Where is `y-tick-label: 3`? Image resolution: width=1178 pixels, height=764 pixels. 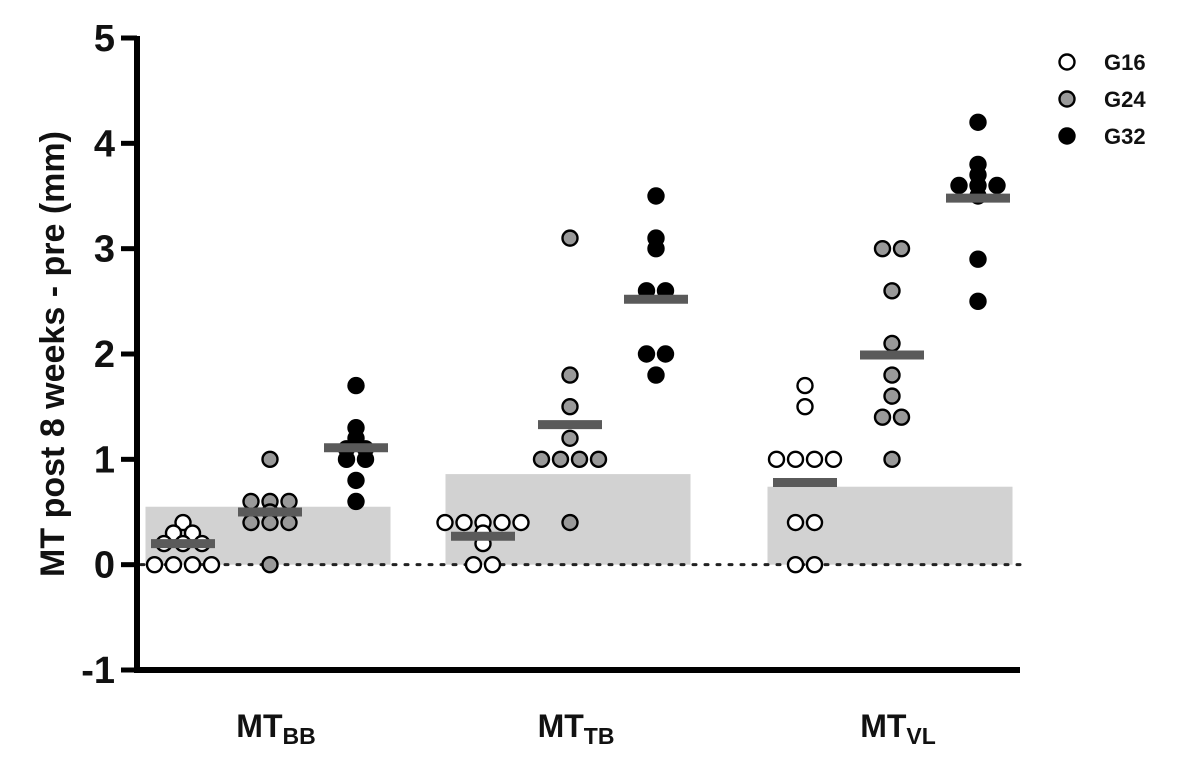 y-tick-label: 3 is located at coordinates (104, 250).